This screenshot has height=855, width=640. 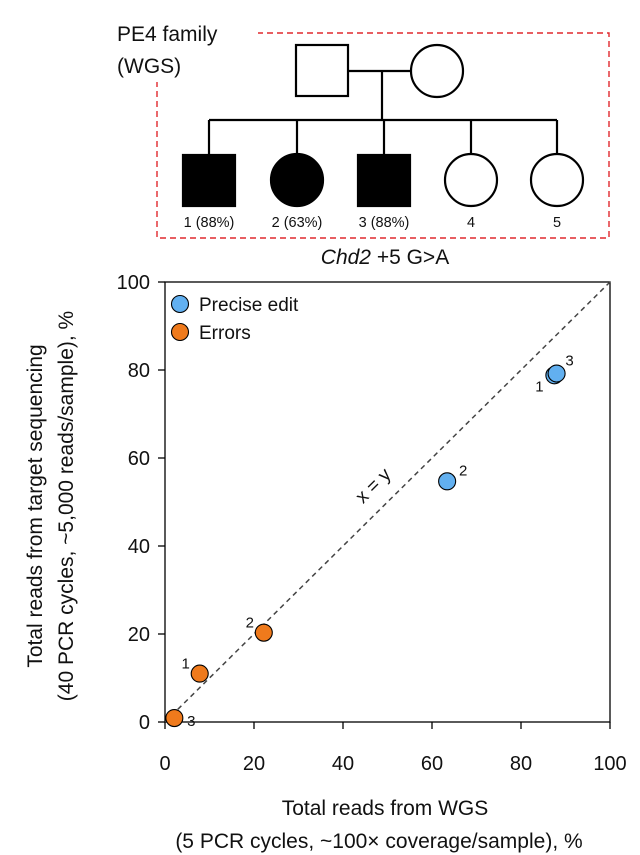 What do you see at coordinates (385, 808) in the screenshot?
I see `x-axis-label: Total reads from WGS` at bounding box center [385, 808].